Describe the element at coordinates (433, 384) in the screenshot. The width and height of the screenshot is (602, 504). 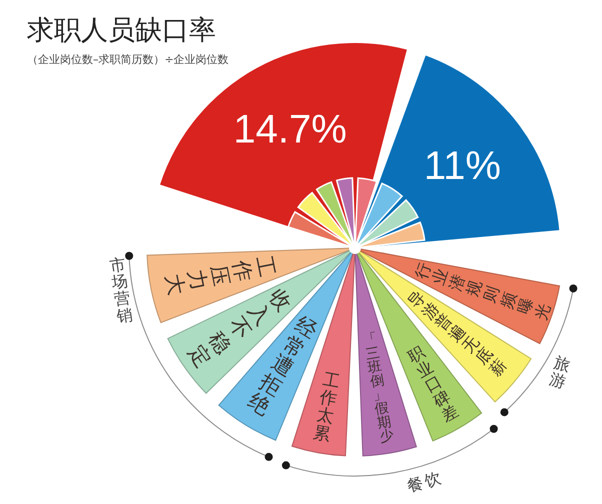
I see `slice-label: 职业口碑差` at that location.